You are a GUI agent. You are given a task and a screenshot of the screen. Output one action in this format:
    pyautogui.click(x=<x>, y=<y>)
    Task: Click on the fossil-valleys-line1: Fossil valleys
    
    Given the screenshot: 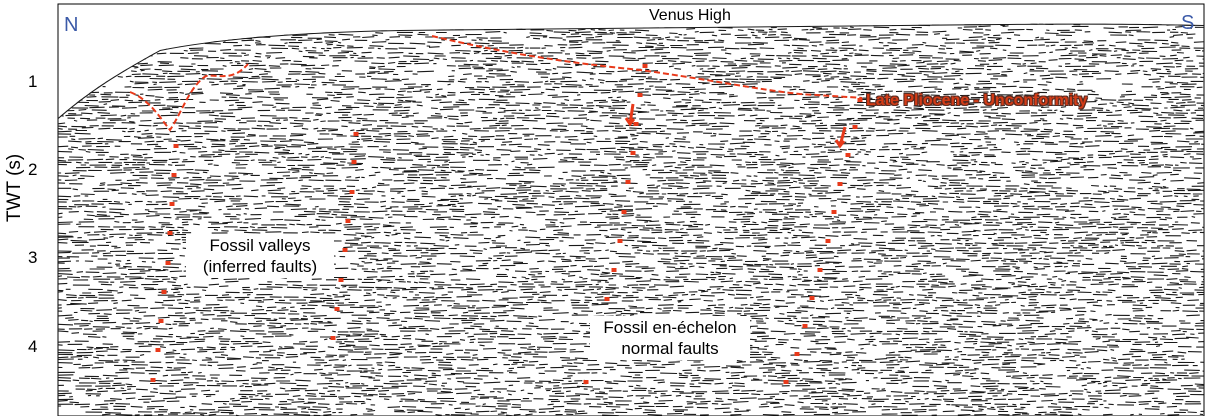 What is the action you would take?
    pyautogui.click(x=260, y=245)
    